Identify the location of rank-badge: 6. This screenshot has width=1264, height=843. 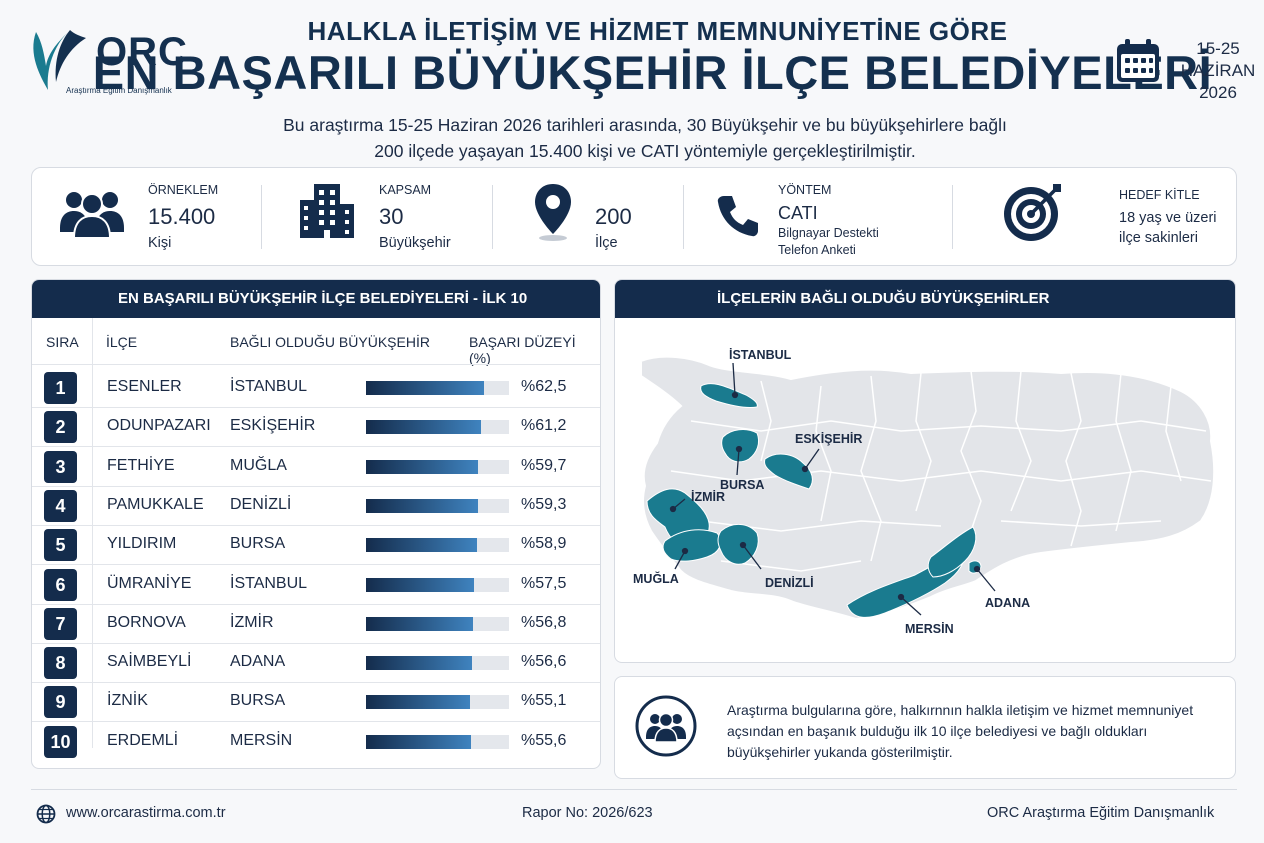
(60, 584).